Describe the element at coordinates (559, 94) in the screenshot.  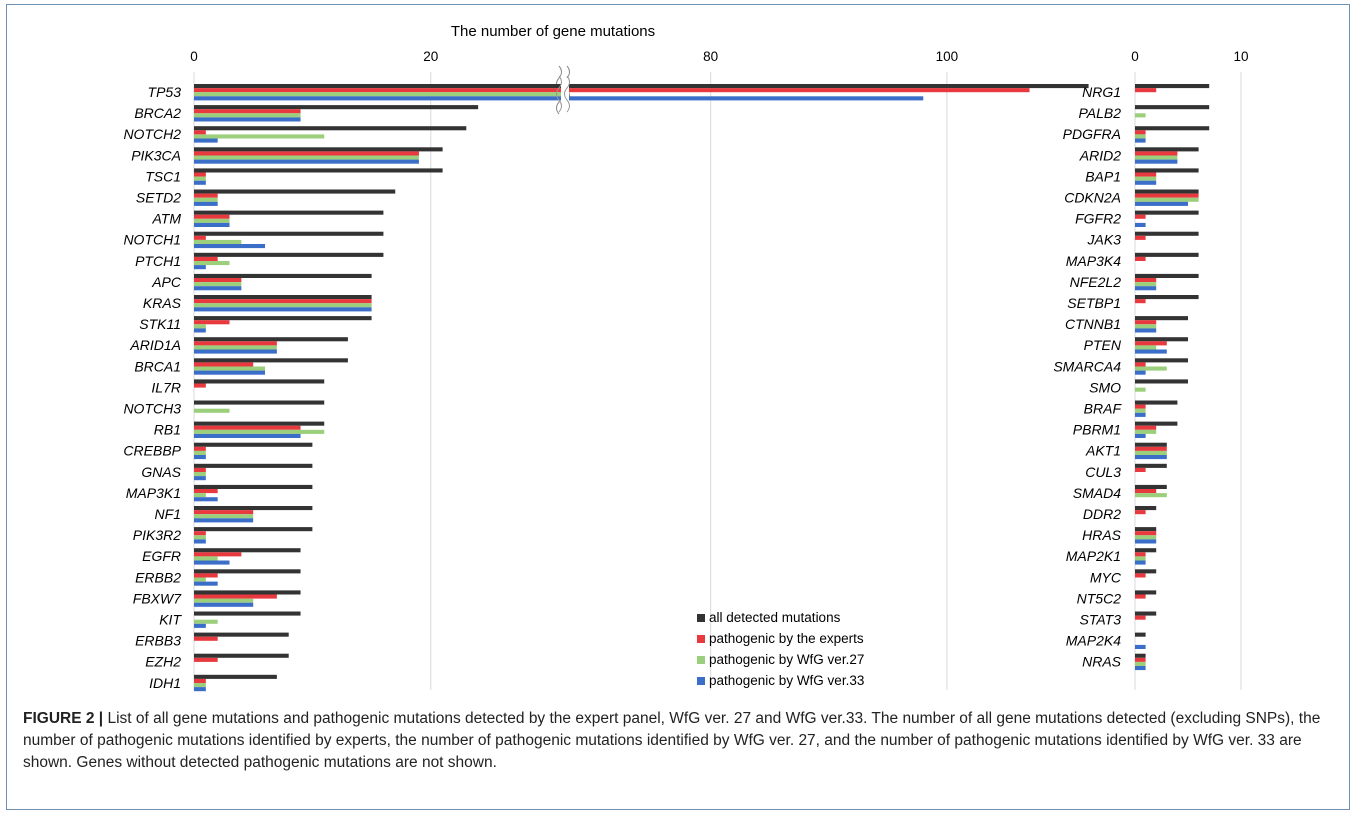
I see `axis-break-mark` at that location.